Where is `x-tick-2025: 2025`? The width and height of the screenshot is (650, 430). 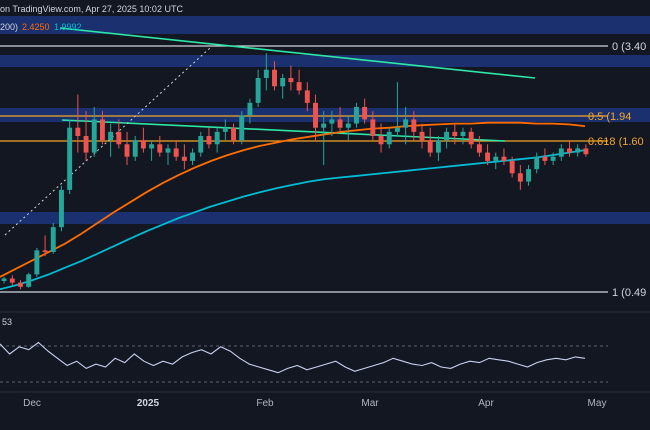 x-tick-2025: 2025 is located at coordinates (148, 403).